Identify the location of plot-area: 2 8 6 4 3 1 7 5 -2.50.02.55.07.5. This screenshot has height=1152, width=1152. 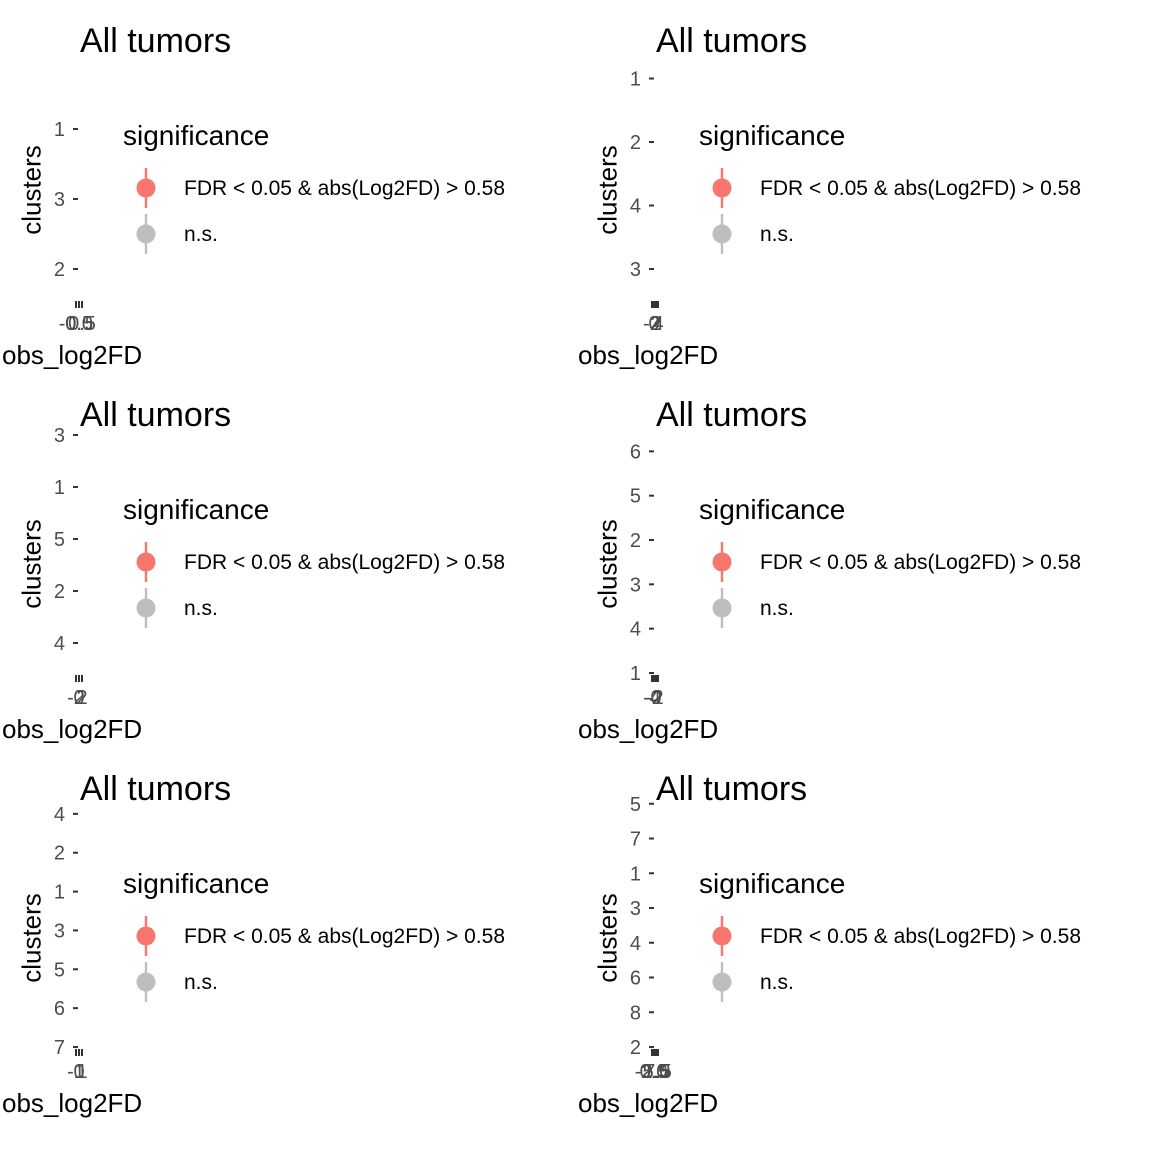
(651, 938).